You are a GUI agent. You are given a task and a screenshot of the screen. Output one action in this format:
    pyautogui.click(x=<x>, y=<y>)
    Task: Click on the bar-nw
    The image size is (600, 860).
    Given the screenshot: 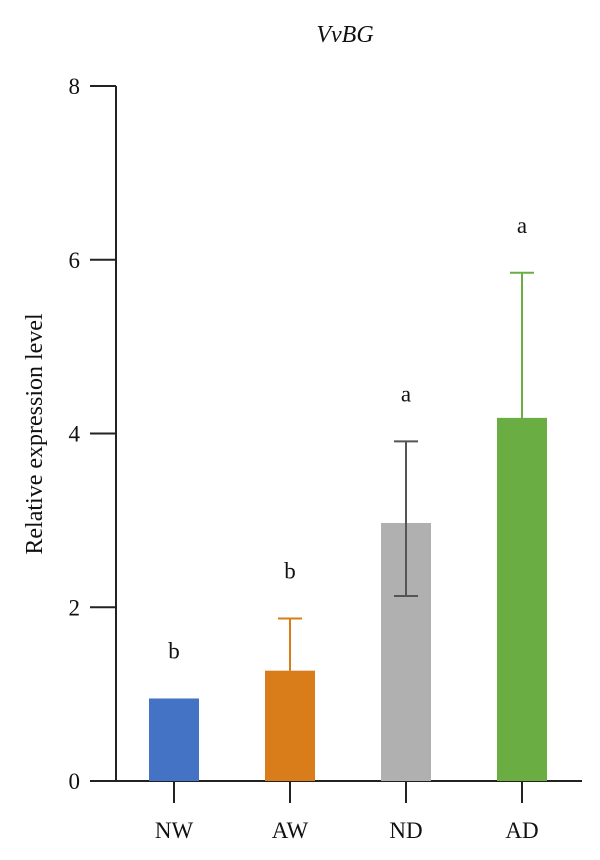 What is the action you would take?
    pyautogui.click(x=174, y=739)
    